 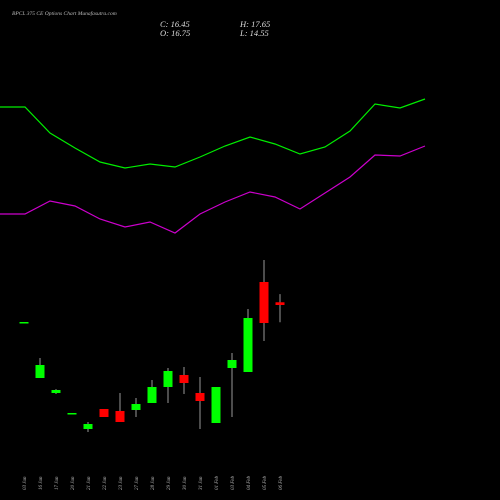 What do you see at coordinates (265, 482) in the screenshot?
I see `x-tick-label: 05 Feb` at bounding box center [265, 482].